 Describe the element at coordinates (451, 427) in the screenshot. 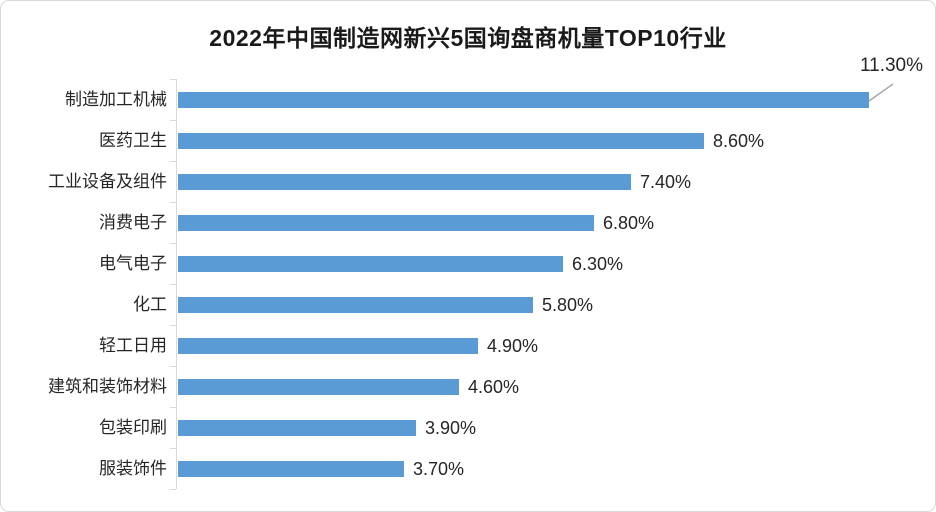

I see `value-label: 3.90%` at that location.